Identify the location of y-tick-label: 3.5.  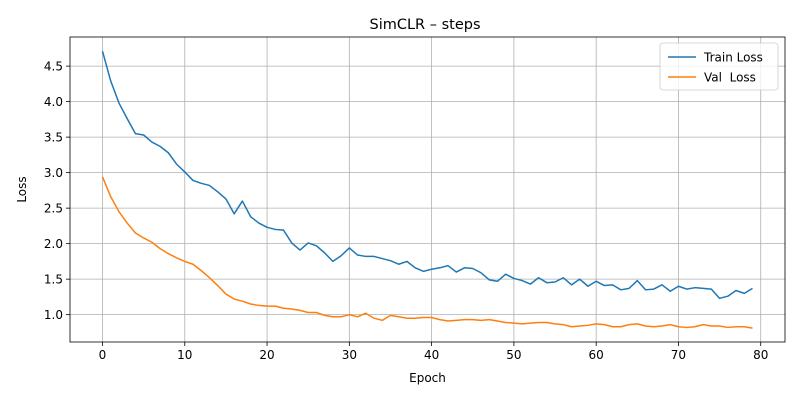
(53, 137).